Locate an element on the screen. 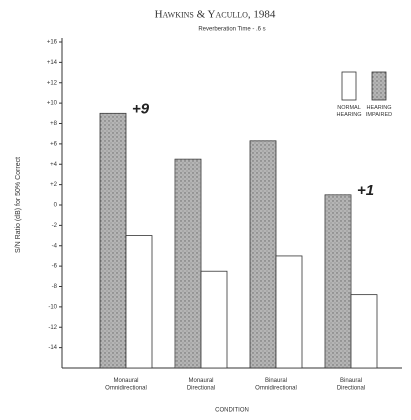 This screenshot has height=420, width=411. y-tick-label: -10 is located at coordinates (52, 307).